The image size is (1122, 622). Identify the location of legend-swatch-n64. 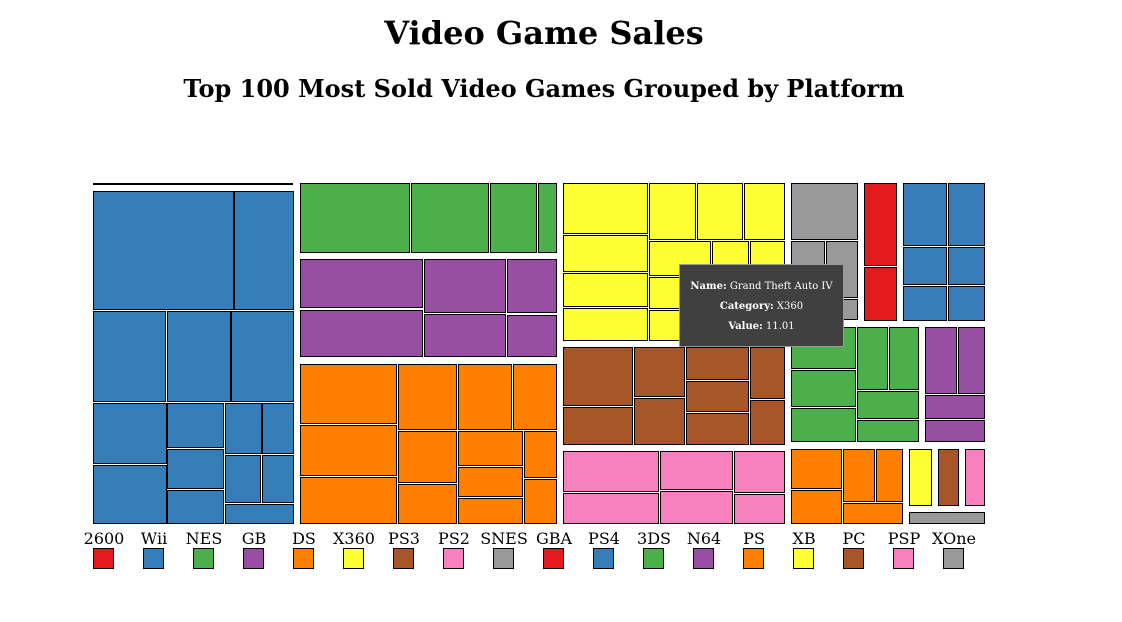
(703, 558).